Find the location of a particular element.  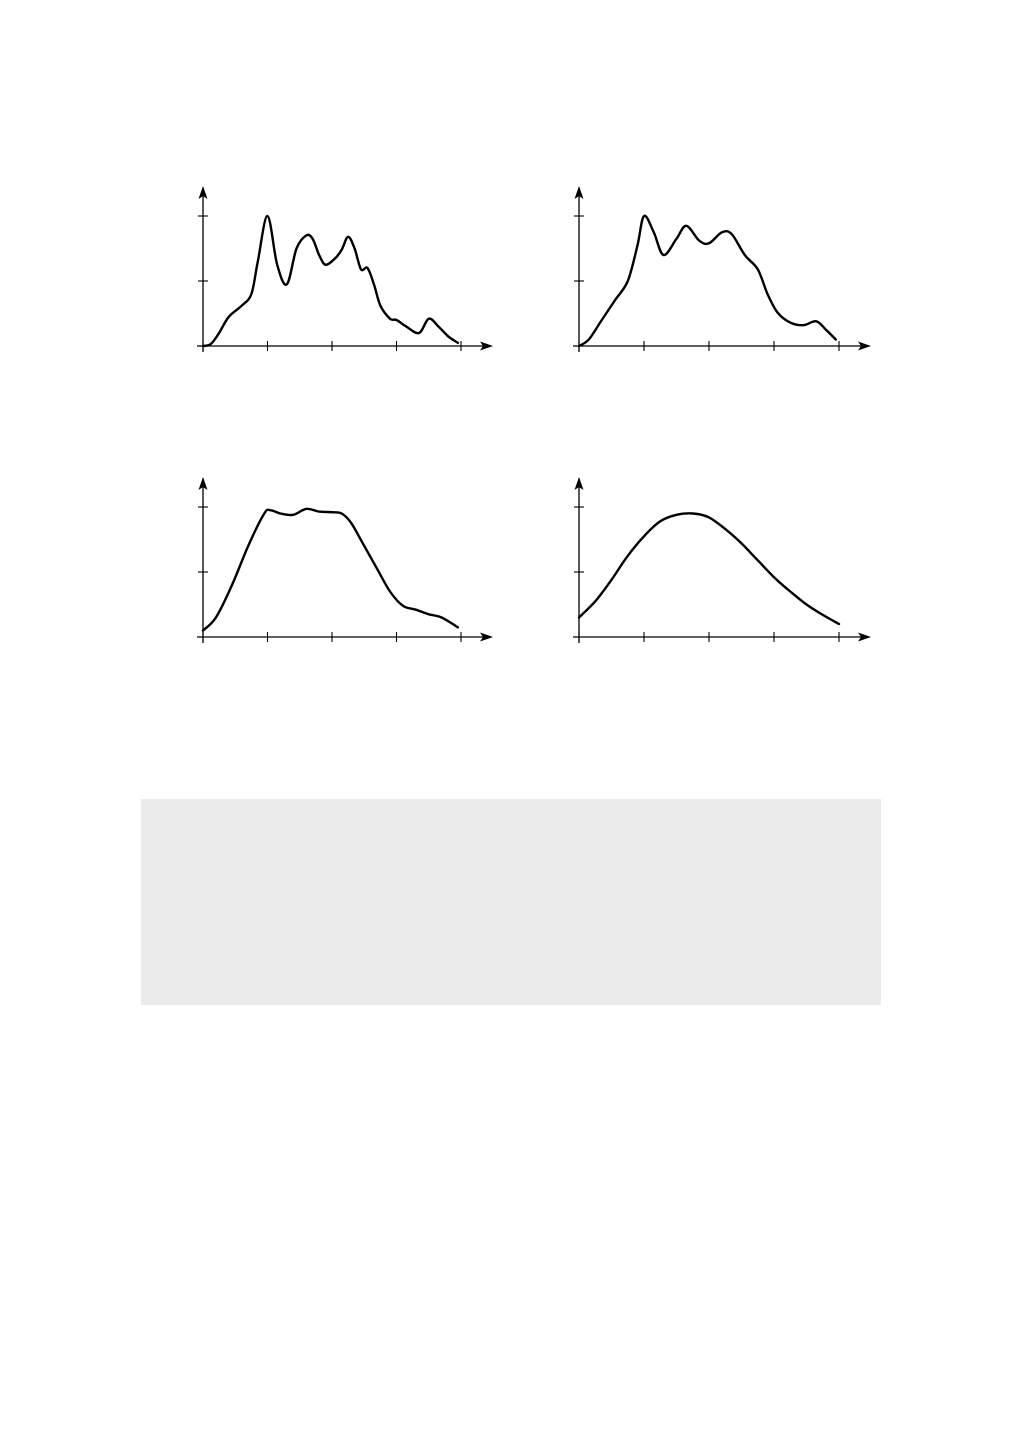

grey-panel is located at coordinates (511, 902).